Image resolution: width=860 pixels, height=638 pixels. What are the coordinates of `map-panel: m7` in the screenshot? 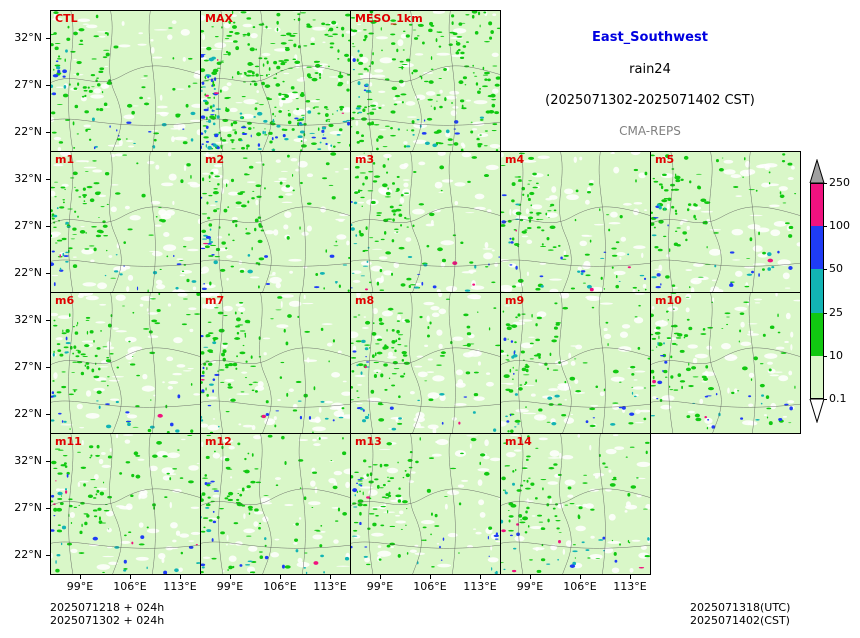 It's located at (275, 363).